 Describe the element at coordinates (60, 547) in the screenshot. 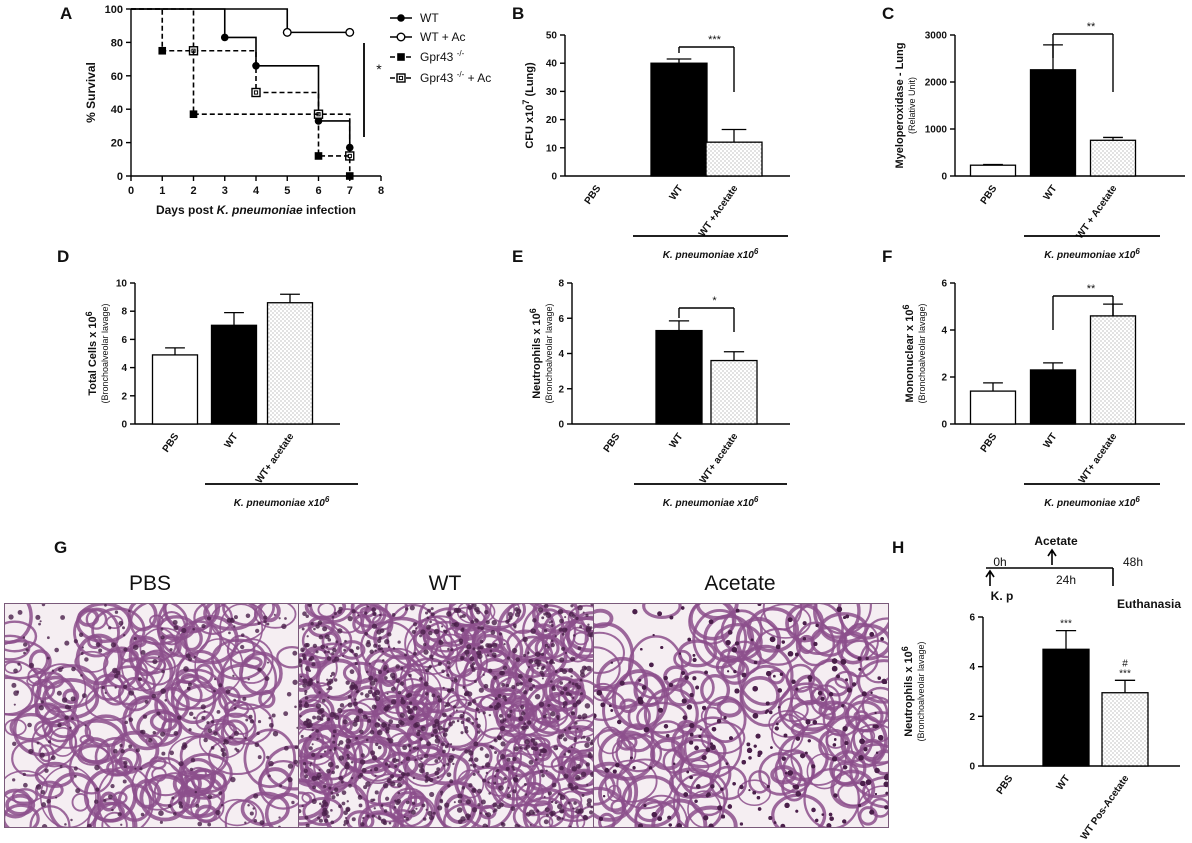

I see `panel-letter-g: G` at that location.